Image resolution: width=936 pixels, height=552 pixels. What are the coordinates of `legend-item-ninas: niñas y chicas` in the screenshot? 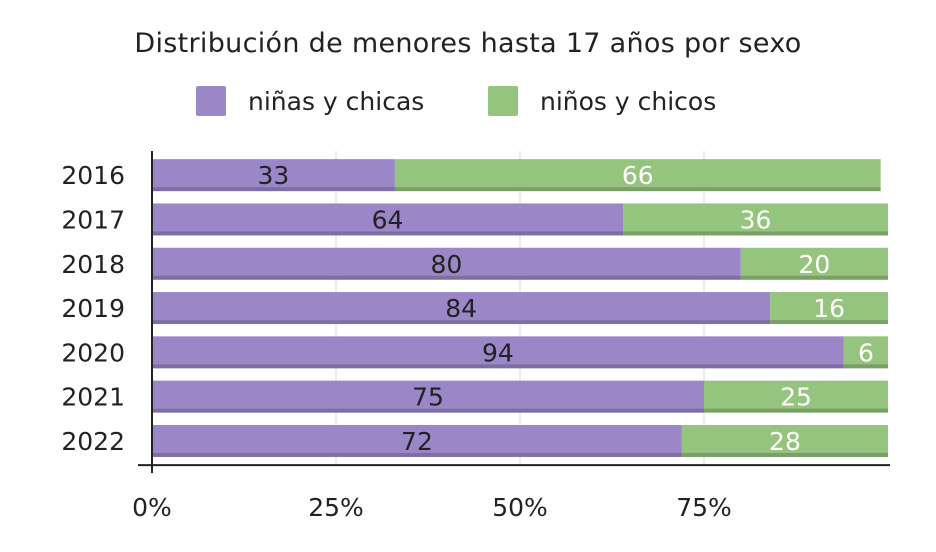 It's located at (310, 101).